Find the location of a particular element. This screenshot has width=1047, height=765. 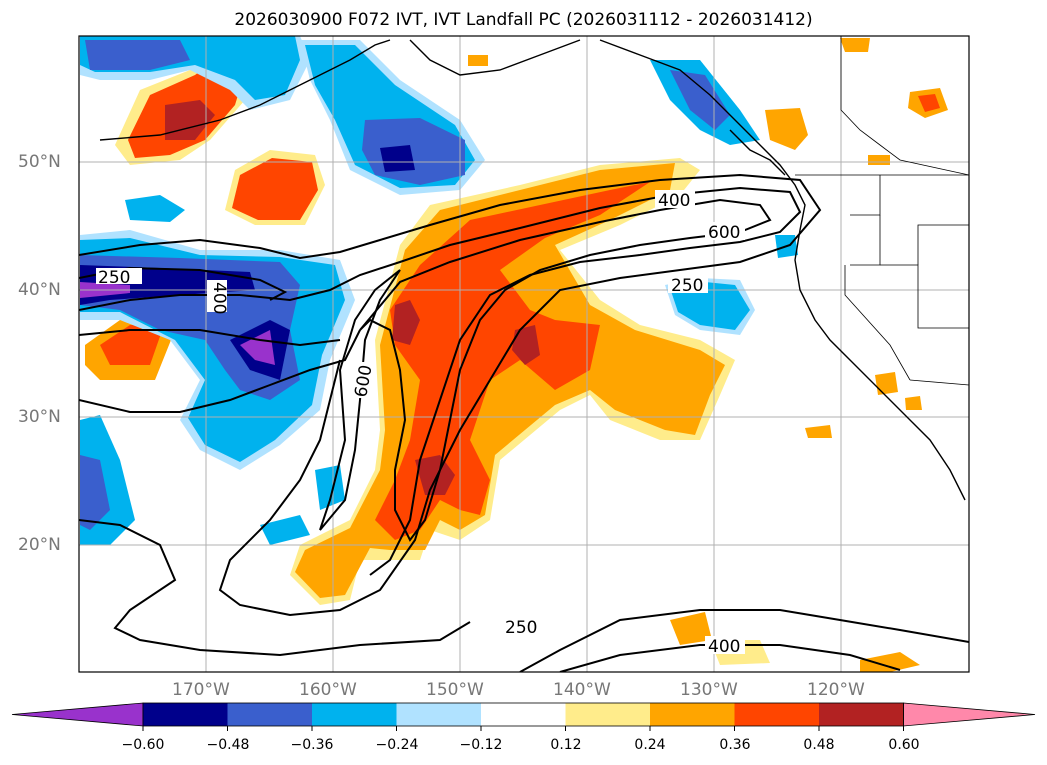

negative-anomaly-gulf-core is located at coordinates (397, 158).